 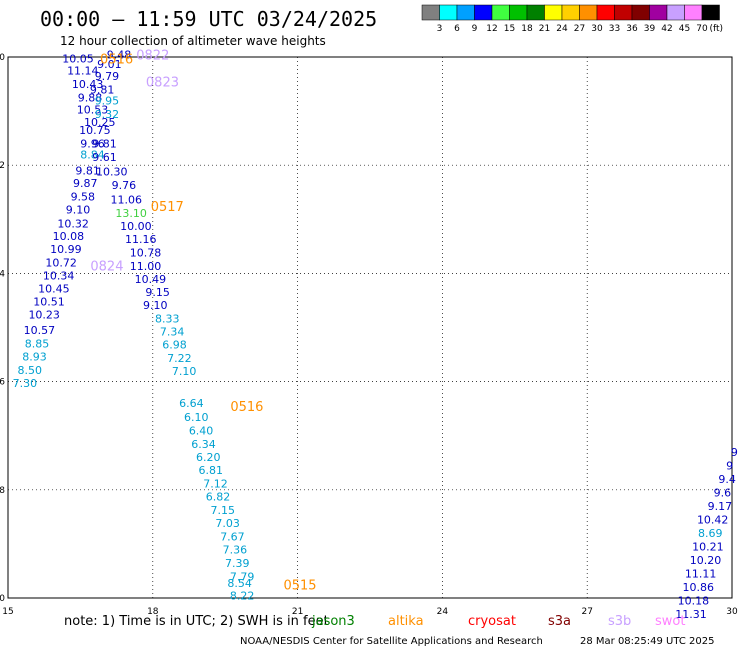 I want to click on swh-value-label: 9.79, so click(x=107, y=76).